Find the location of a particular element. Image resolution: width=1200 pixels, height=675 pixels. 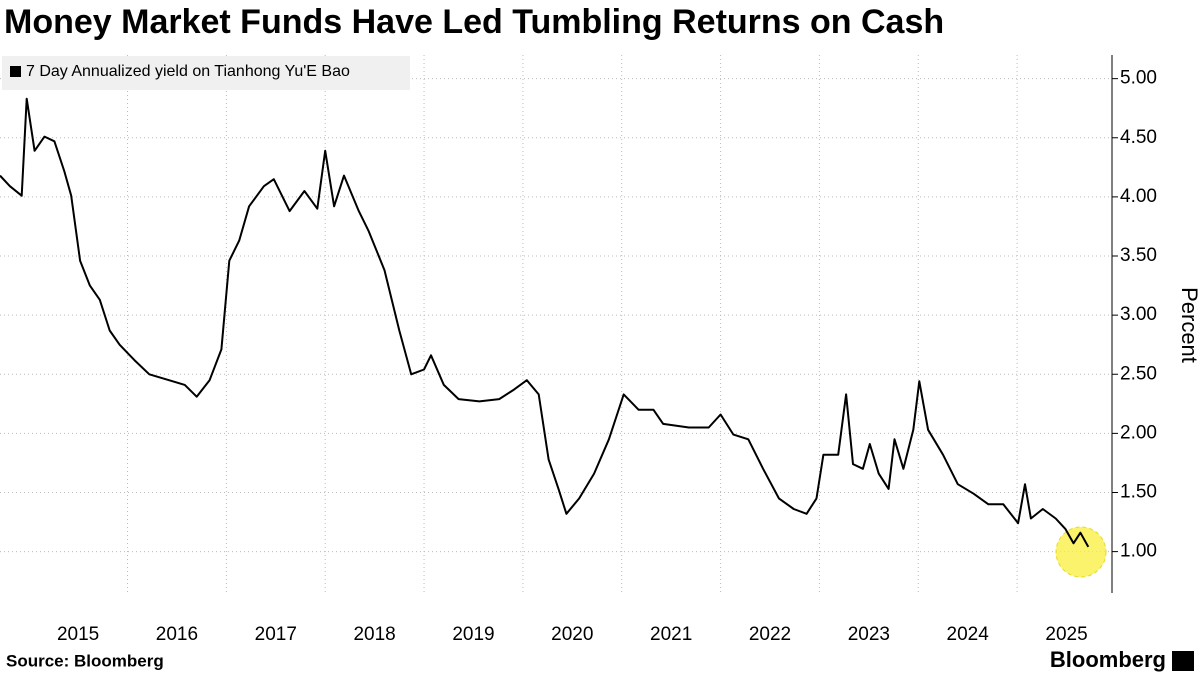

y-tick-label: 4.00 is located at coordinates (1138, 196).